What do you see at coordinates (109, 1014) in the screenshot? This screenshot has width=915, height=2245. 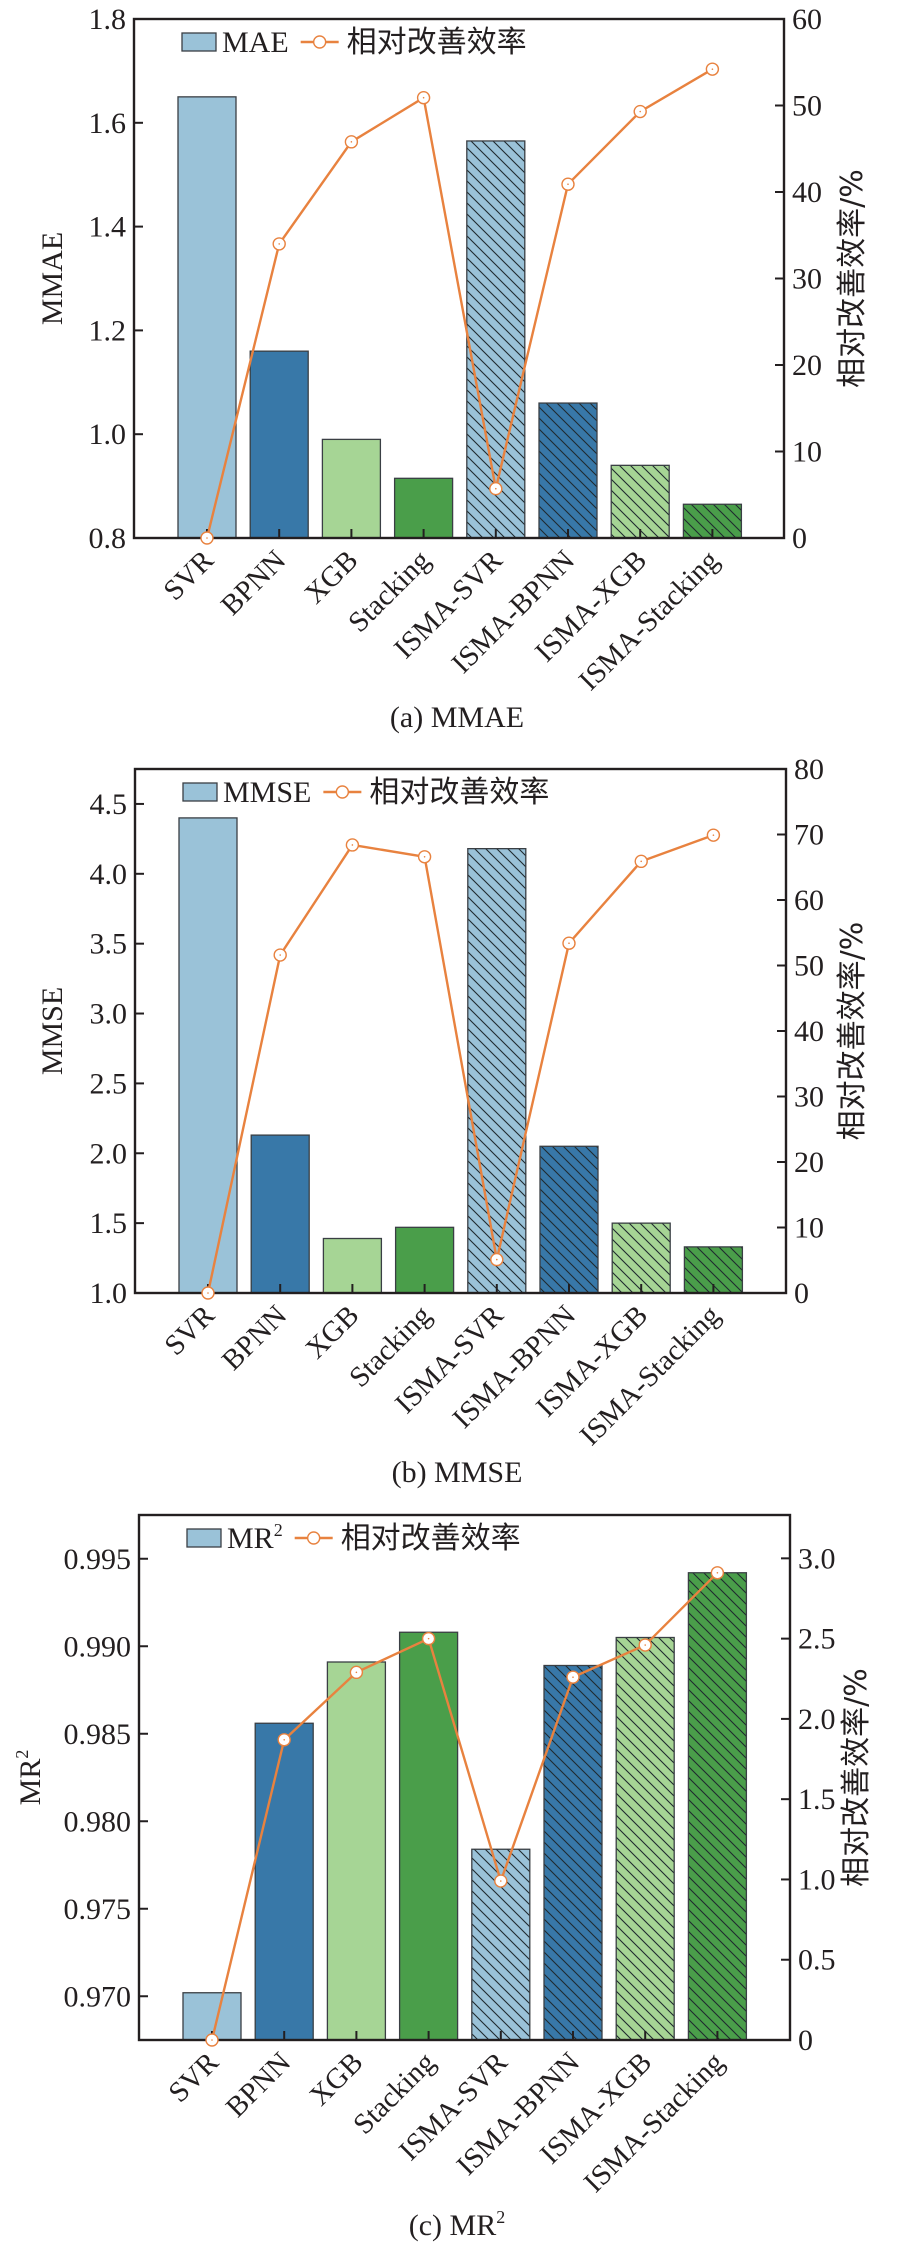 I see `y-tick-label-left: 3.0` at bounding box center [109, 1014].